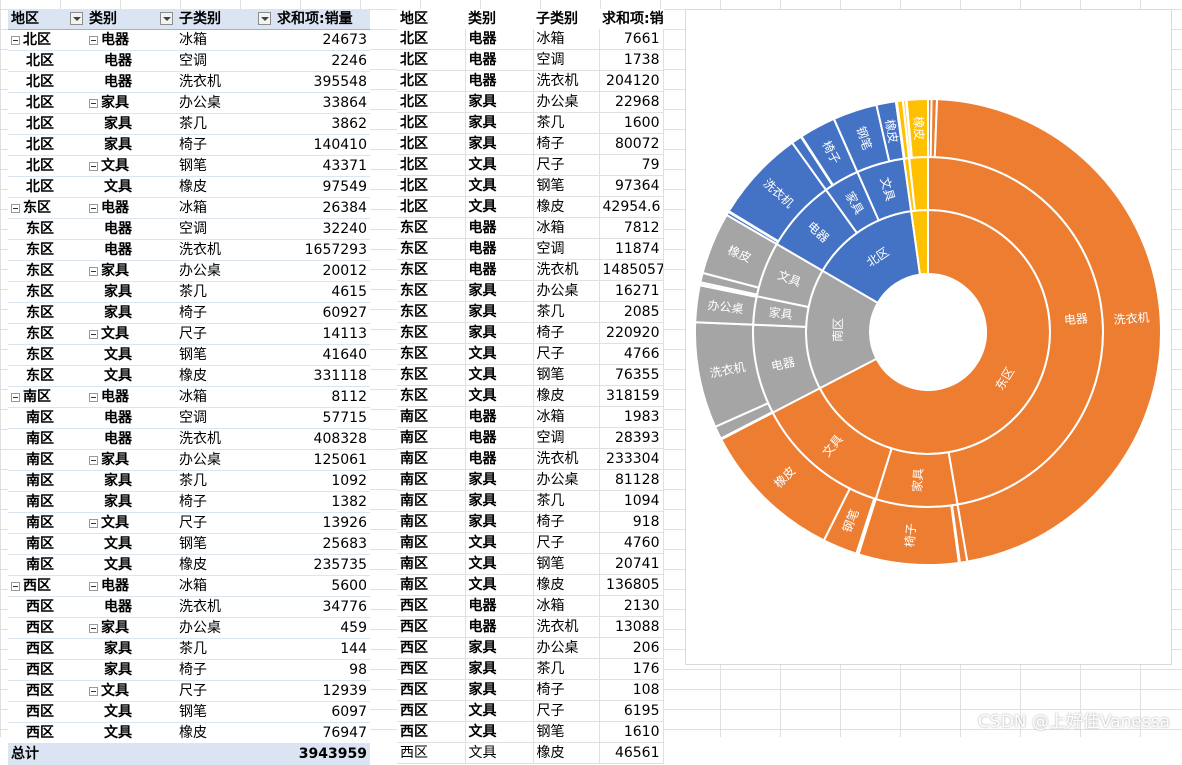 Image resolution: width=1182 pixels, height=765 pixels. Describe the element at coordinates (322, 355) in the screenshot. I see `pivot-cell-sales: 41640` at that location.